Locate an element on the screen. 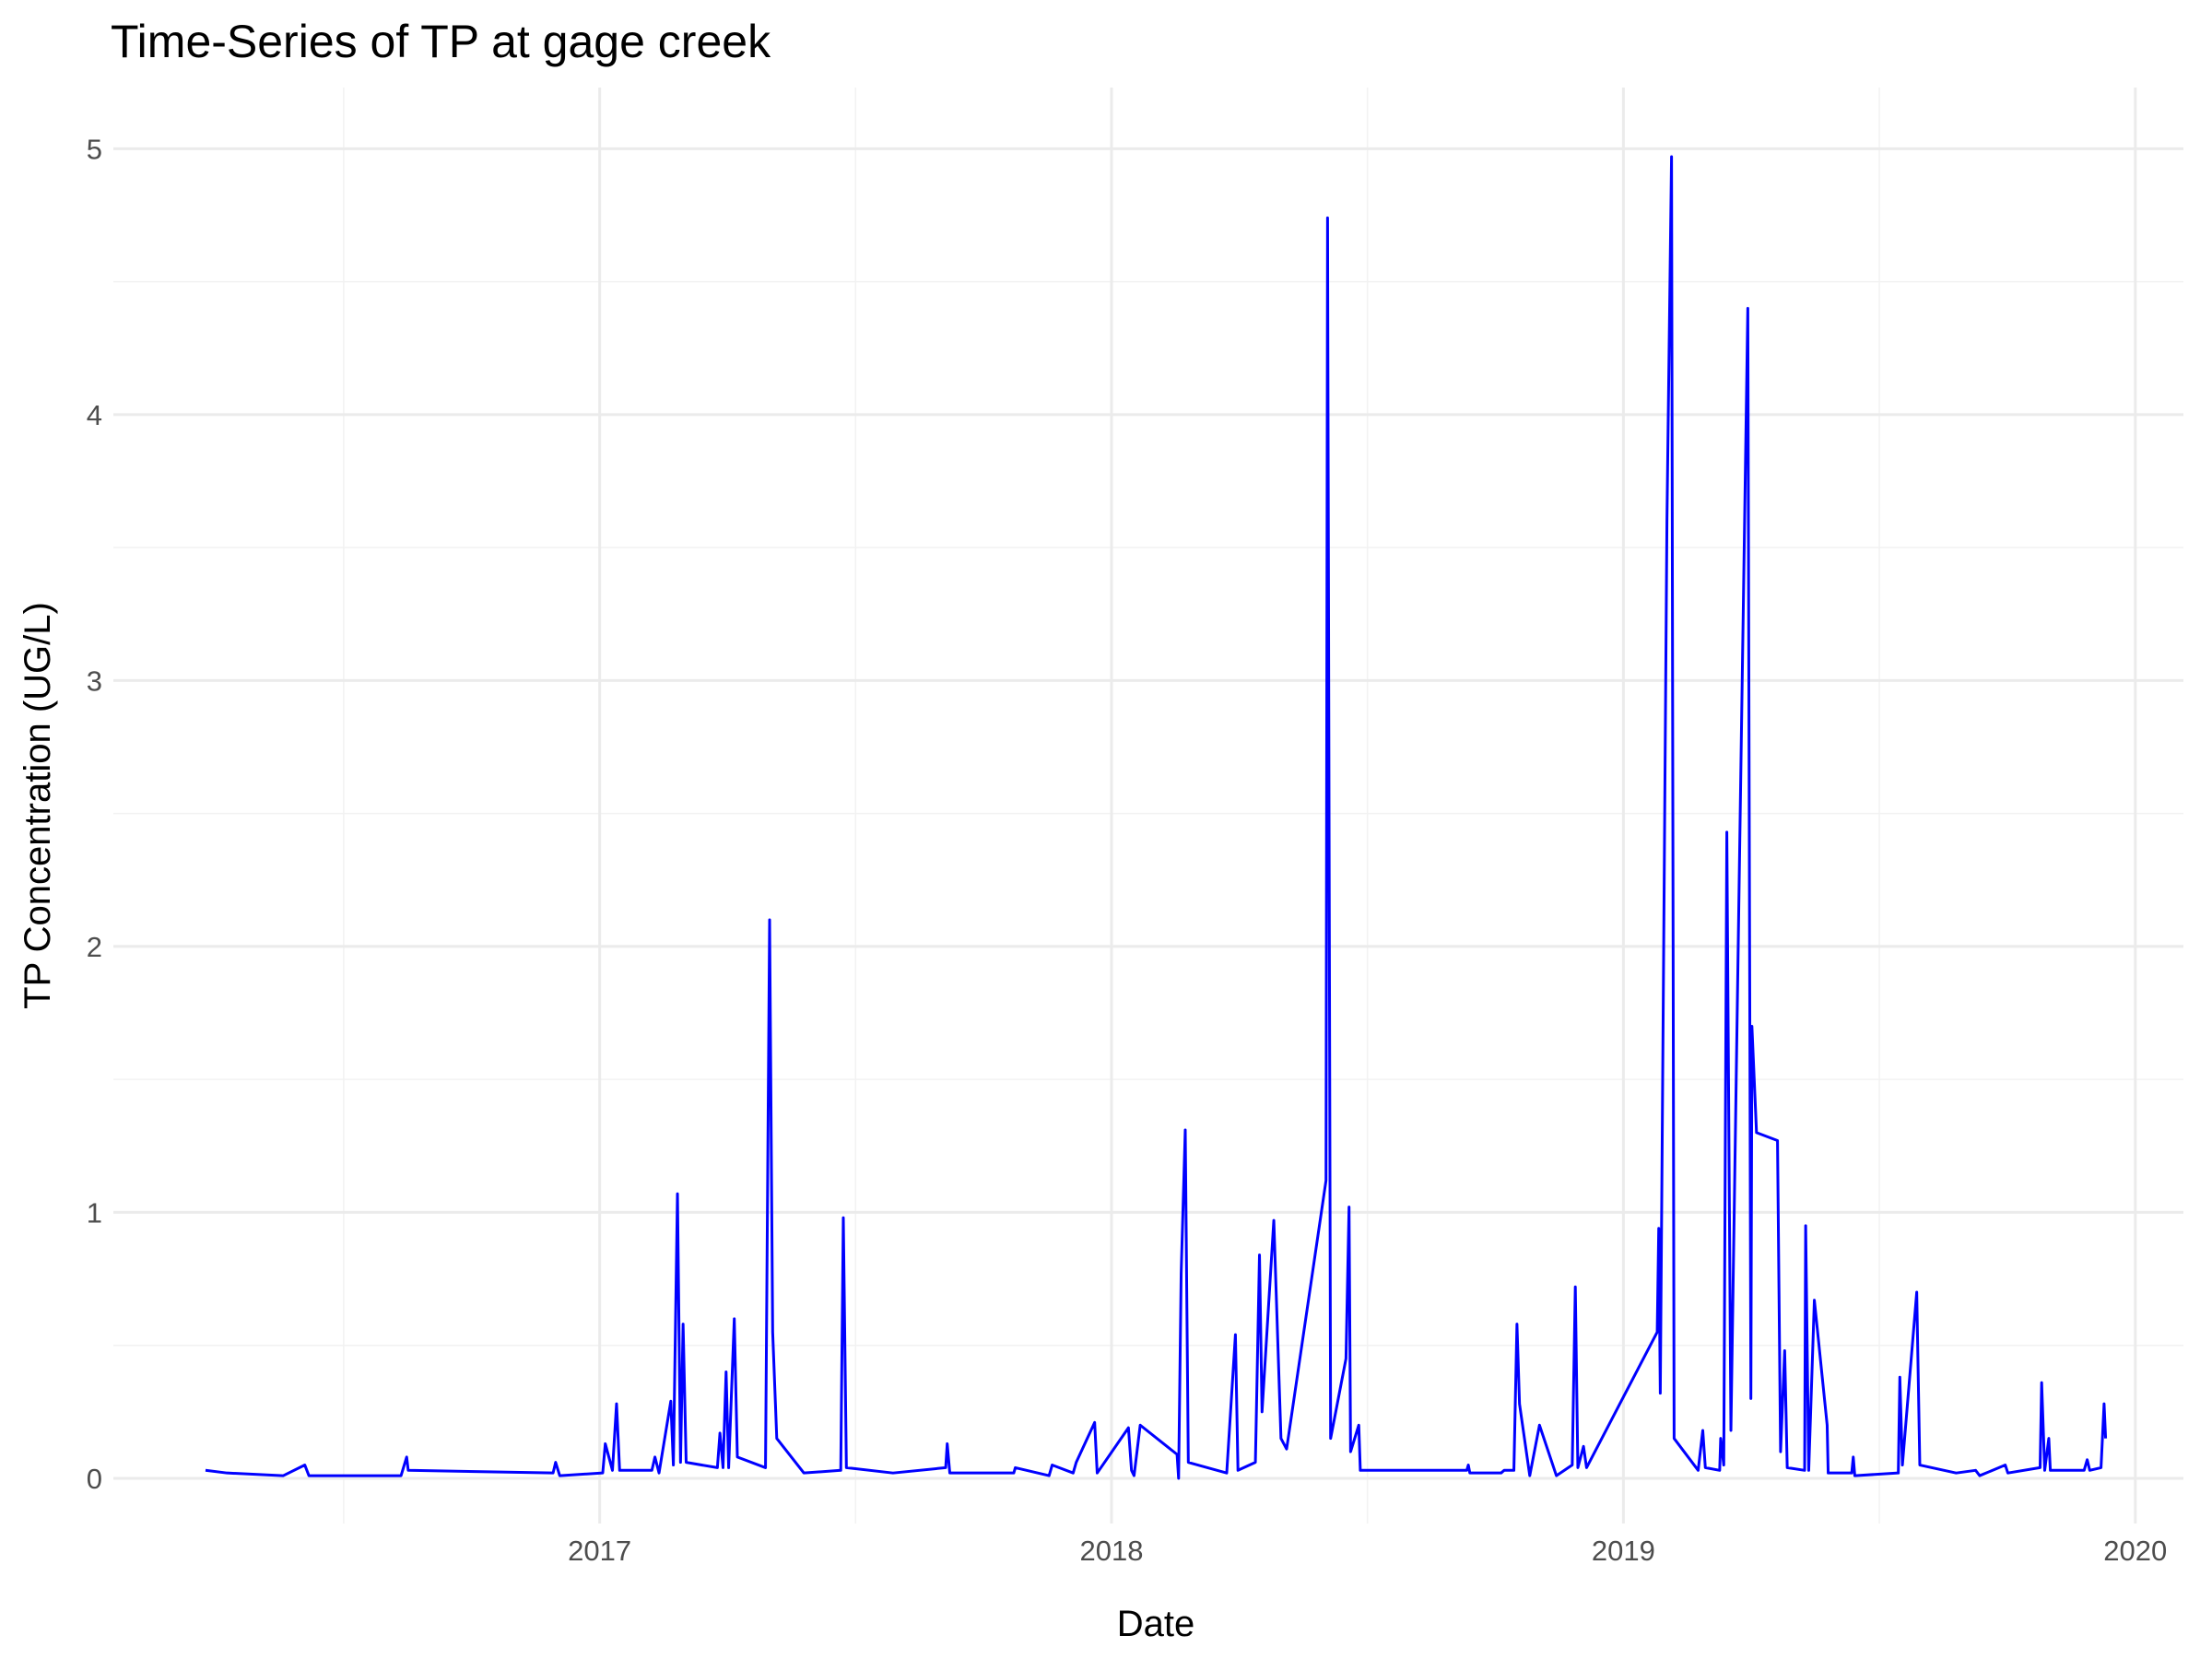 This screenshot has height=1659, width=2212. y-tick-label: 0 is located at coordinates (94, 1479).